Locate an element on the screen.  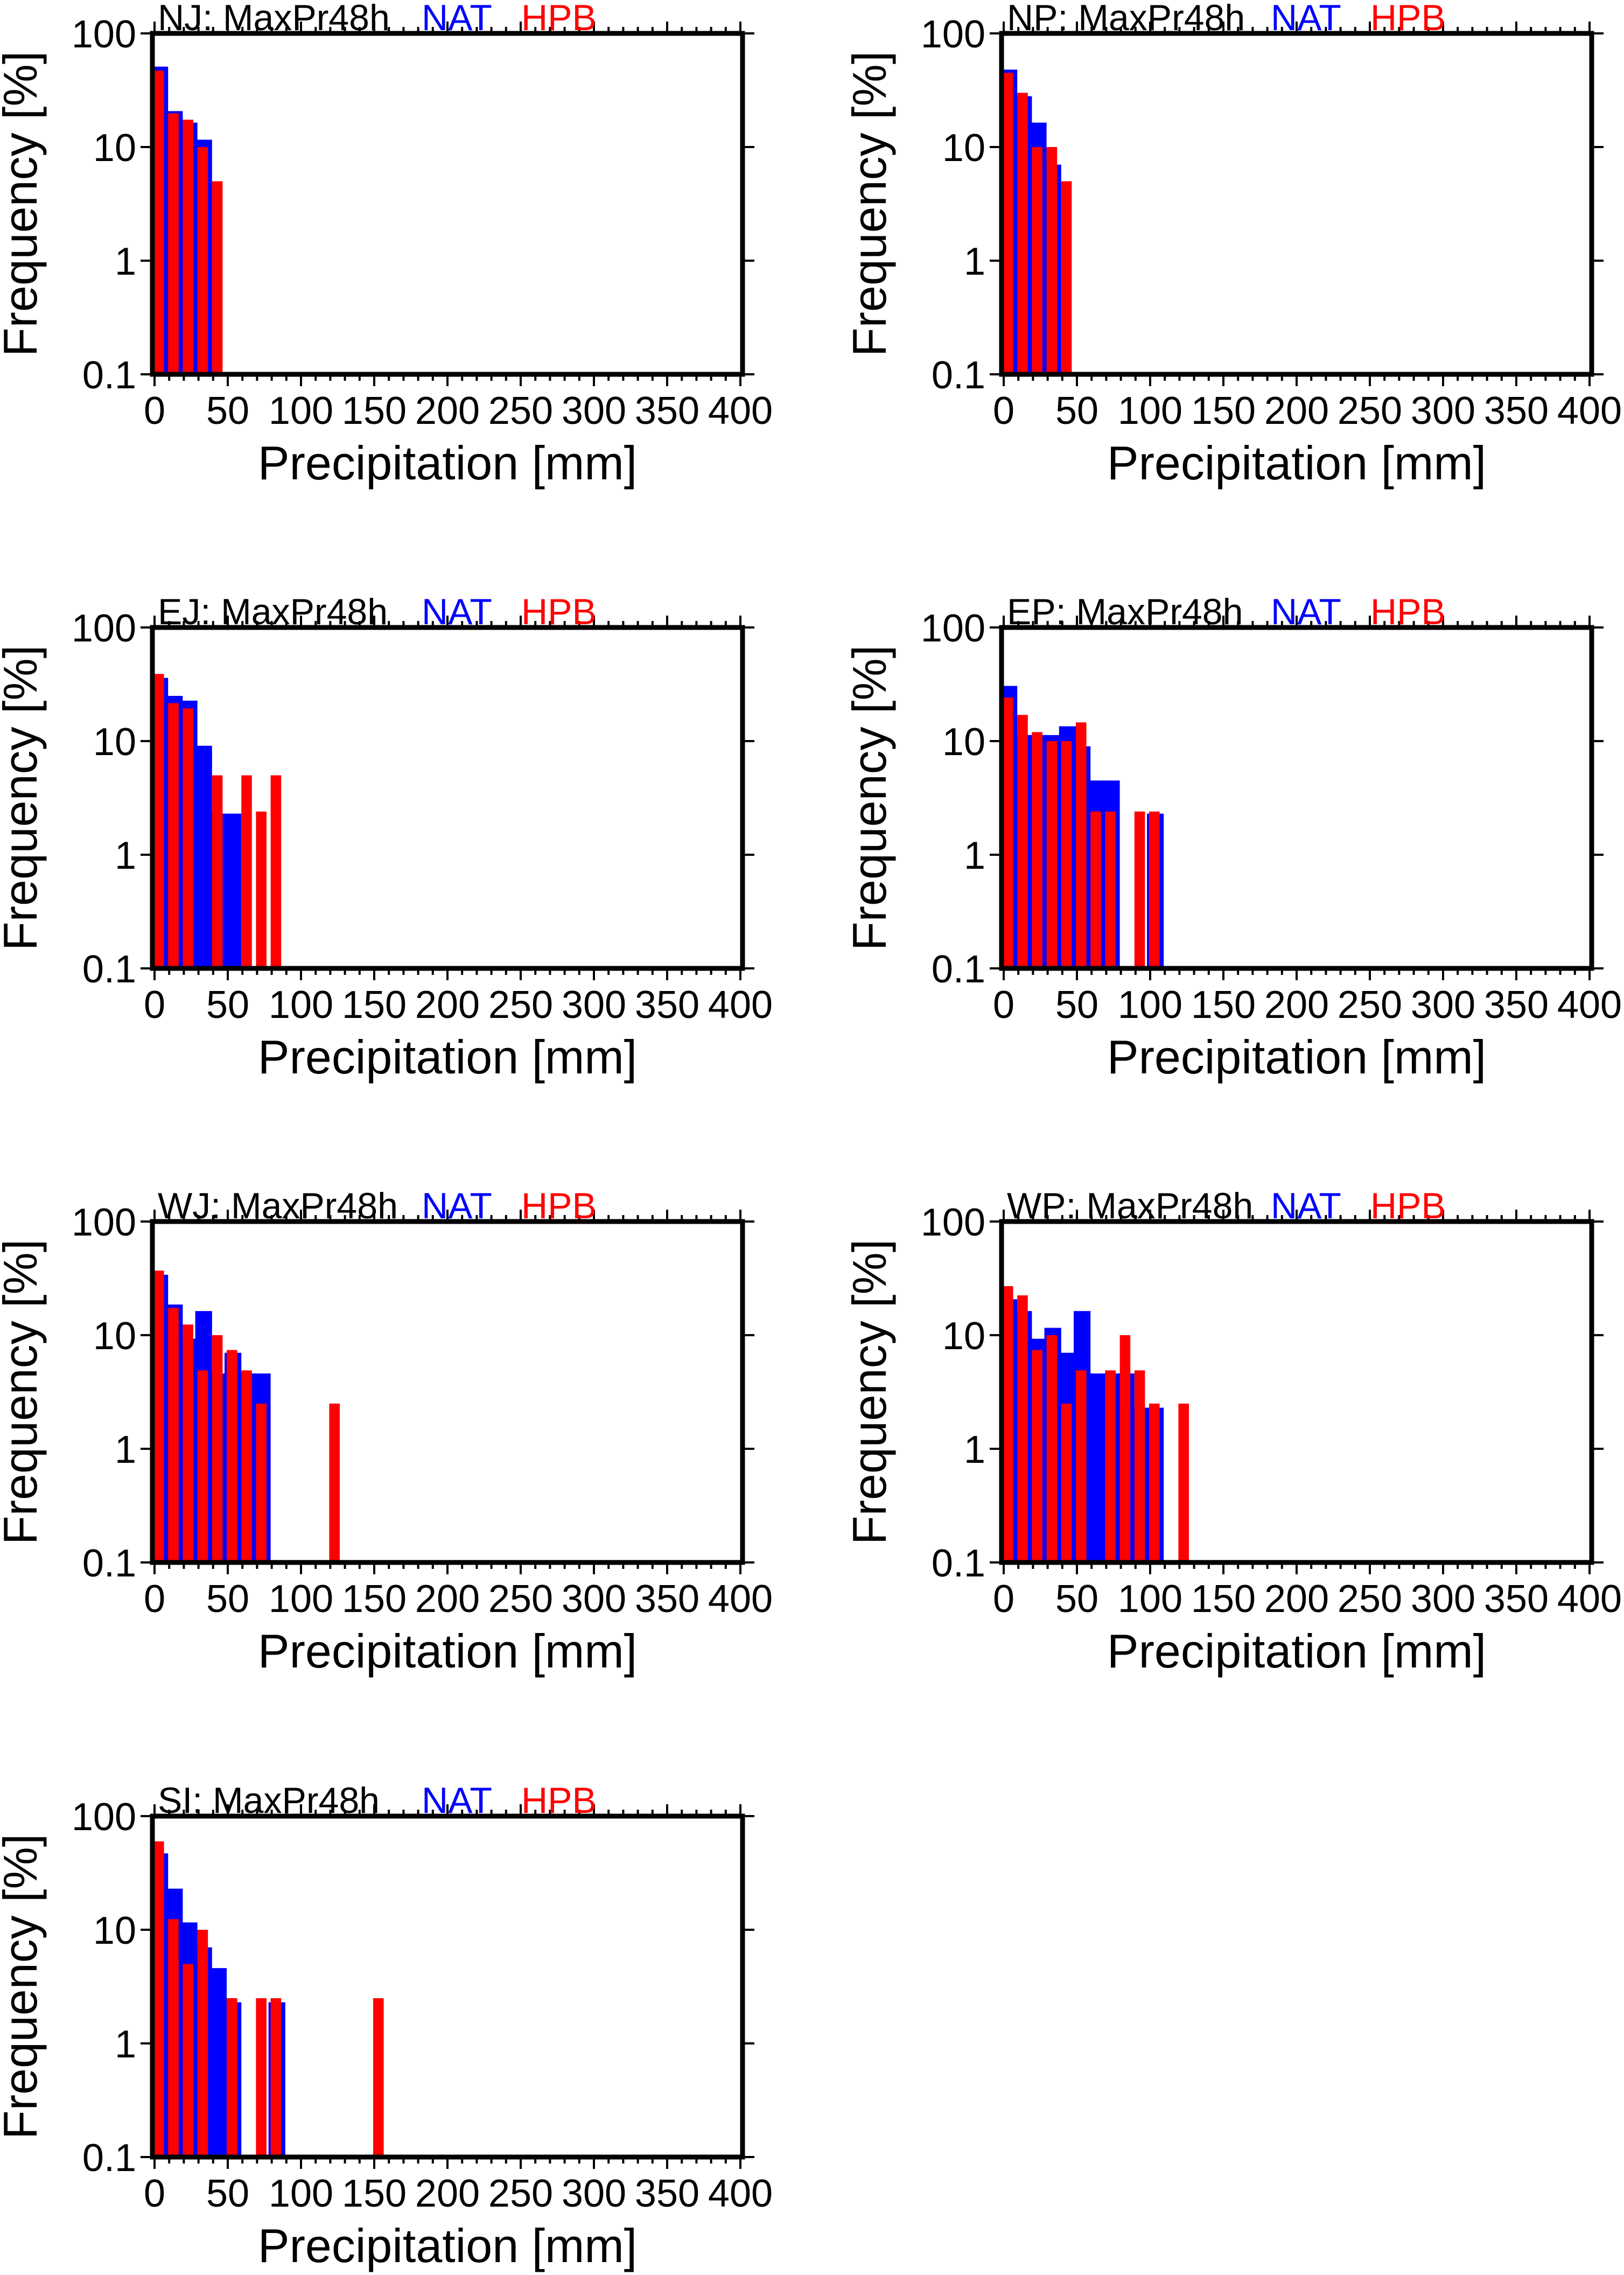
panel-title: NP: MaxPr48h is located at coordinates (1126, 19).